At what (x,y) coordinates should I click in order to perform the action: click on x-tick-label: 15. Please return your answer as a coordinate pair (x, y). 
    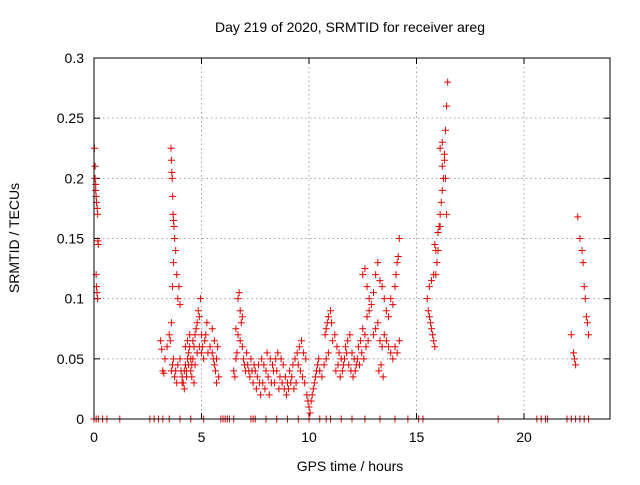
    Looking at the image, I should click on (417, 437).